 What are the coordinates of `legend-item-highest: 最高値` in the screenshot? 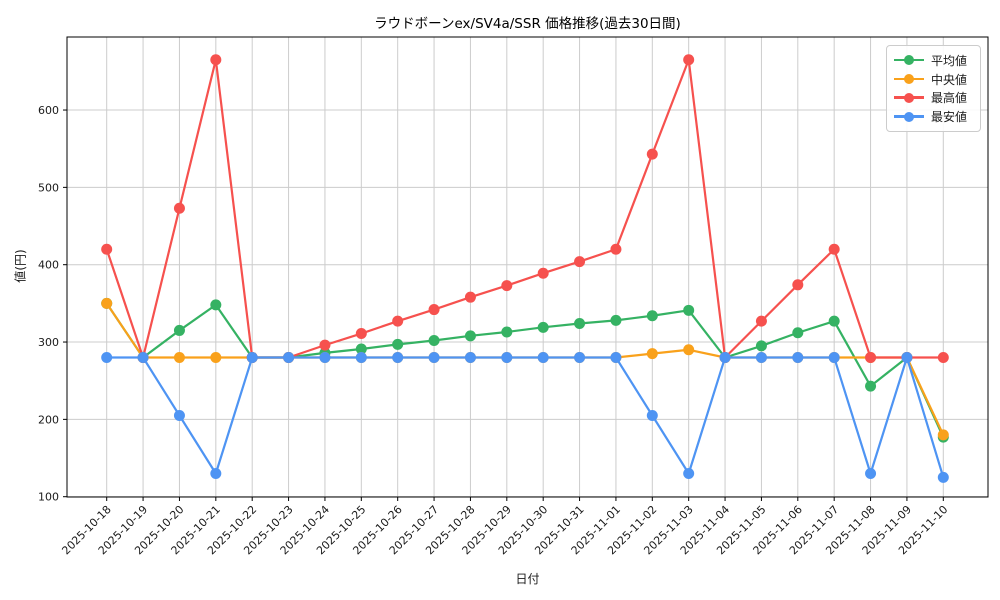 It's located at (932, 98).